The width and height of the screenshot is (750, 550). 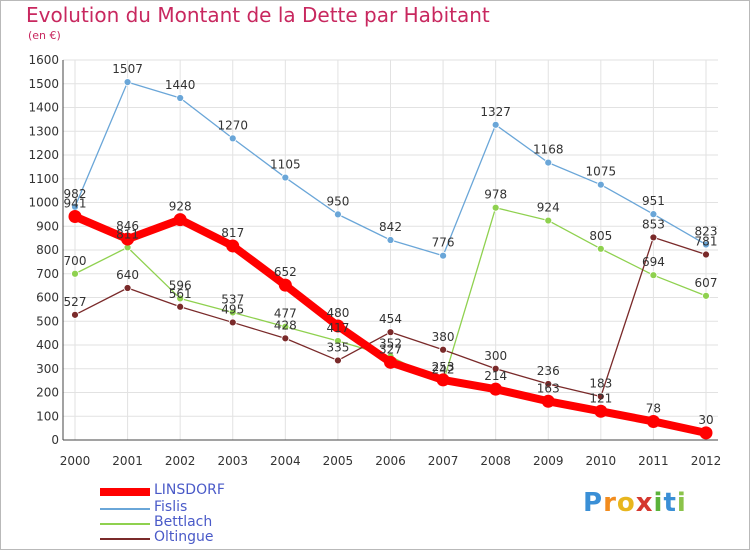 I want to click on y-tick-label: 1500, so click(x=43, y=84).